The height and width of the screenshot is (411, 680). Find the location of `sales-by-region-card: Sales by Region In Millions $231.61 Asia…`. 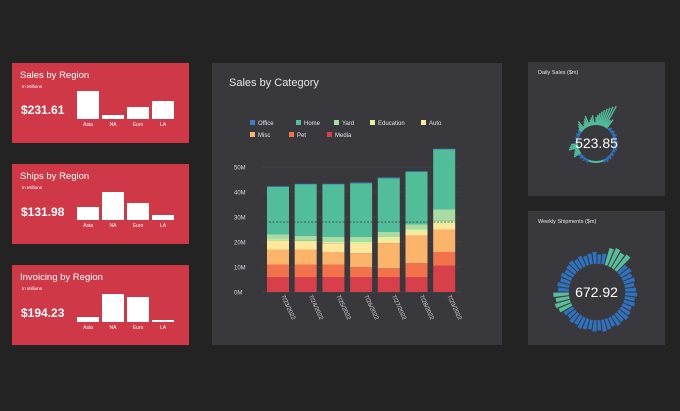

sales-by-region-card: Sales by Region In Millions $231.61 Asia… is located at coordinates (100, 103).